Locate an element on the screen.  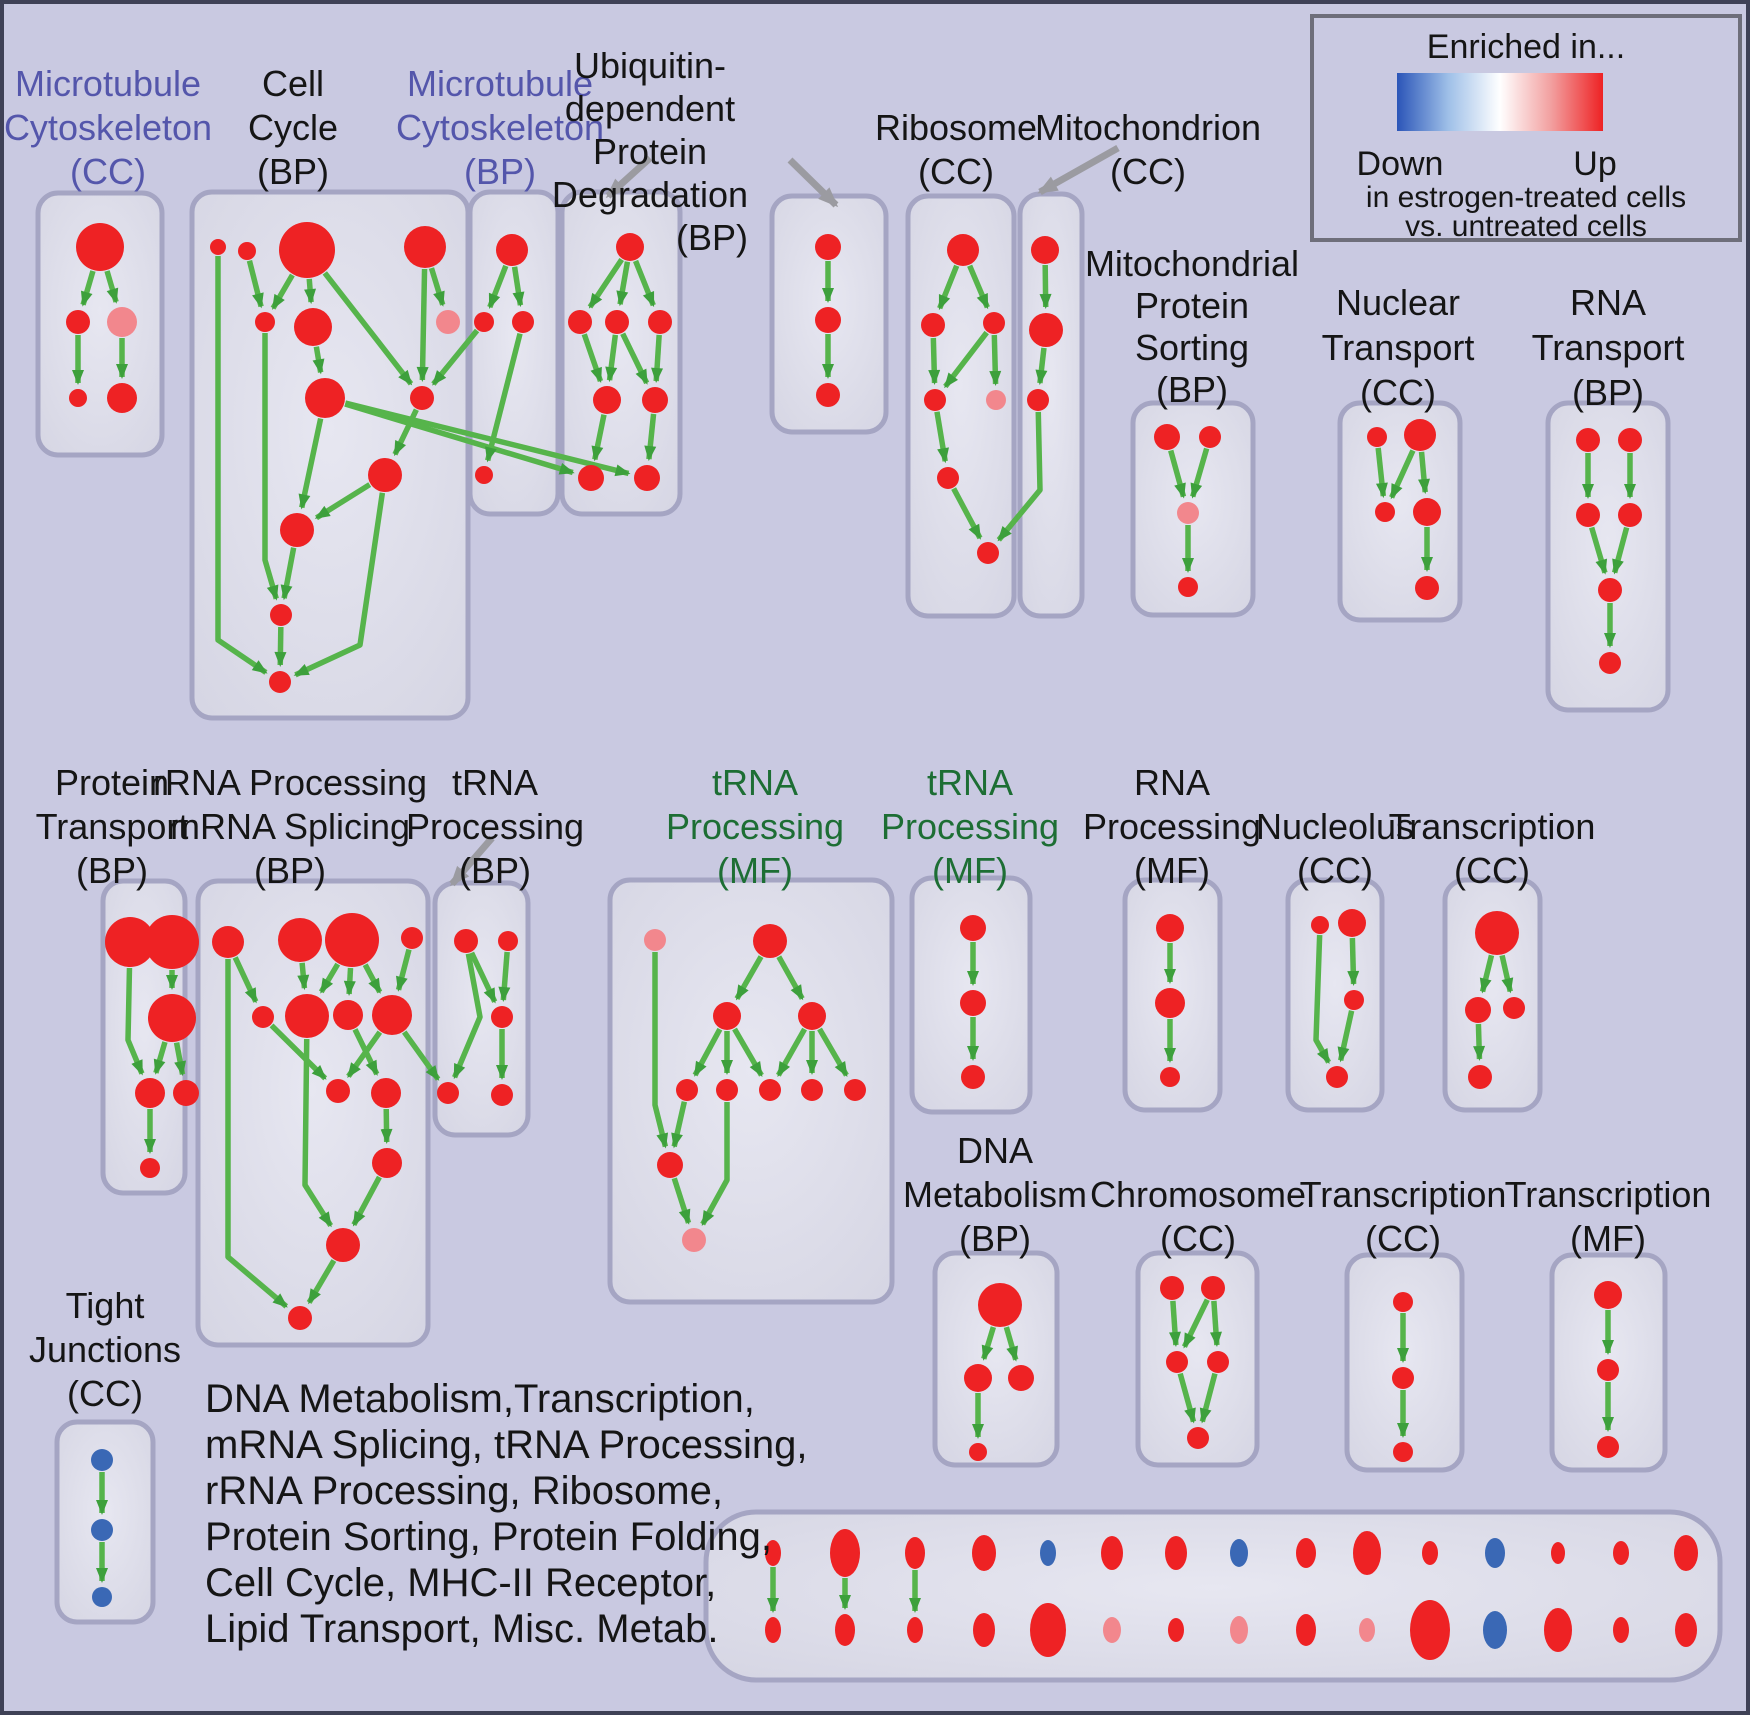
cluster-label: RNA Transport (BP) is located at coordinates (1608, 347).